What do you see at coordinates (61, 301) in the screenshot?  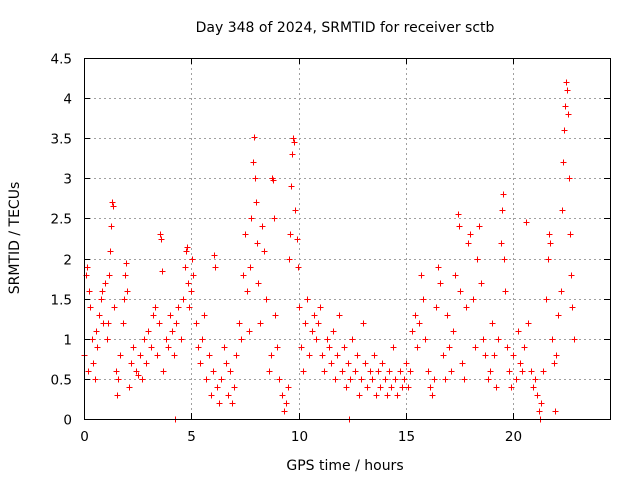 I see `y-tick-label: 1.5` at bounding box center [61, 301].